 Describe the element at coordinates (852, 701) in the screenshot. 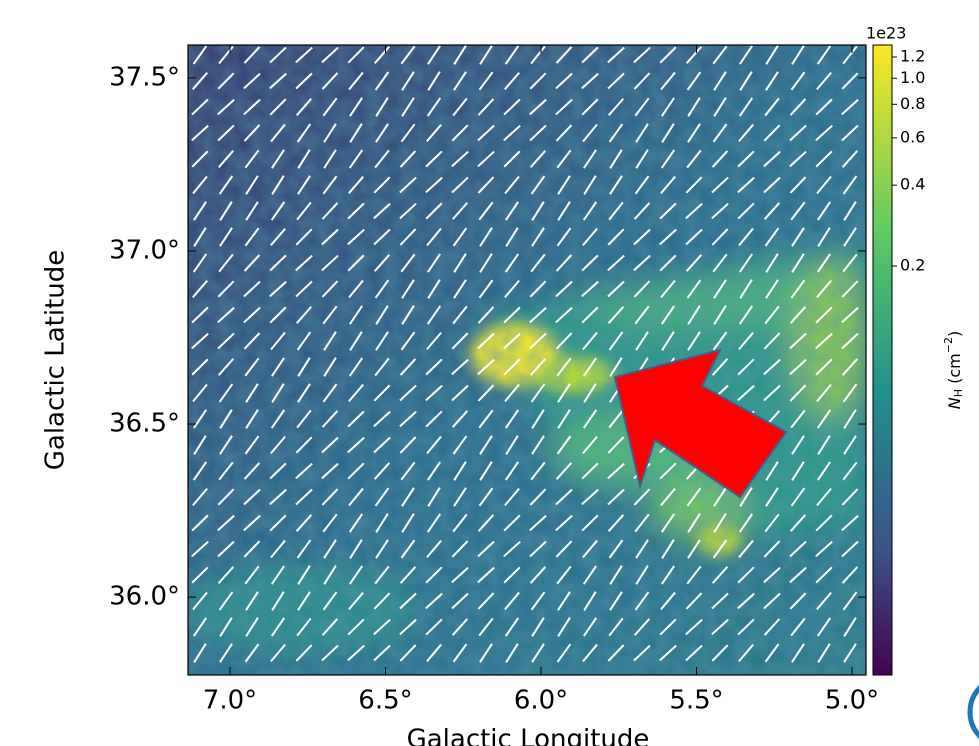

I see `x-tick-label: 5.0°` at that location.